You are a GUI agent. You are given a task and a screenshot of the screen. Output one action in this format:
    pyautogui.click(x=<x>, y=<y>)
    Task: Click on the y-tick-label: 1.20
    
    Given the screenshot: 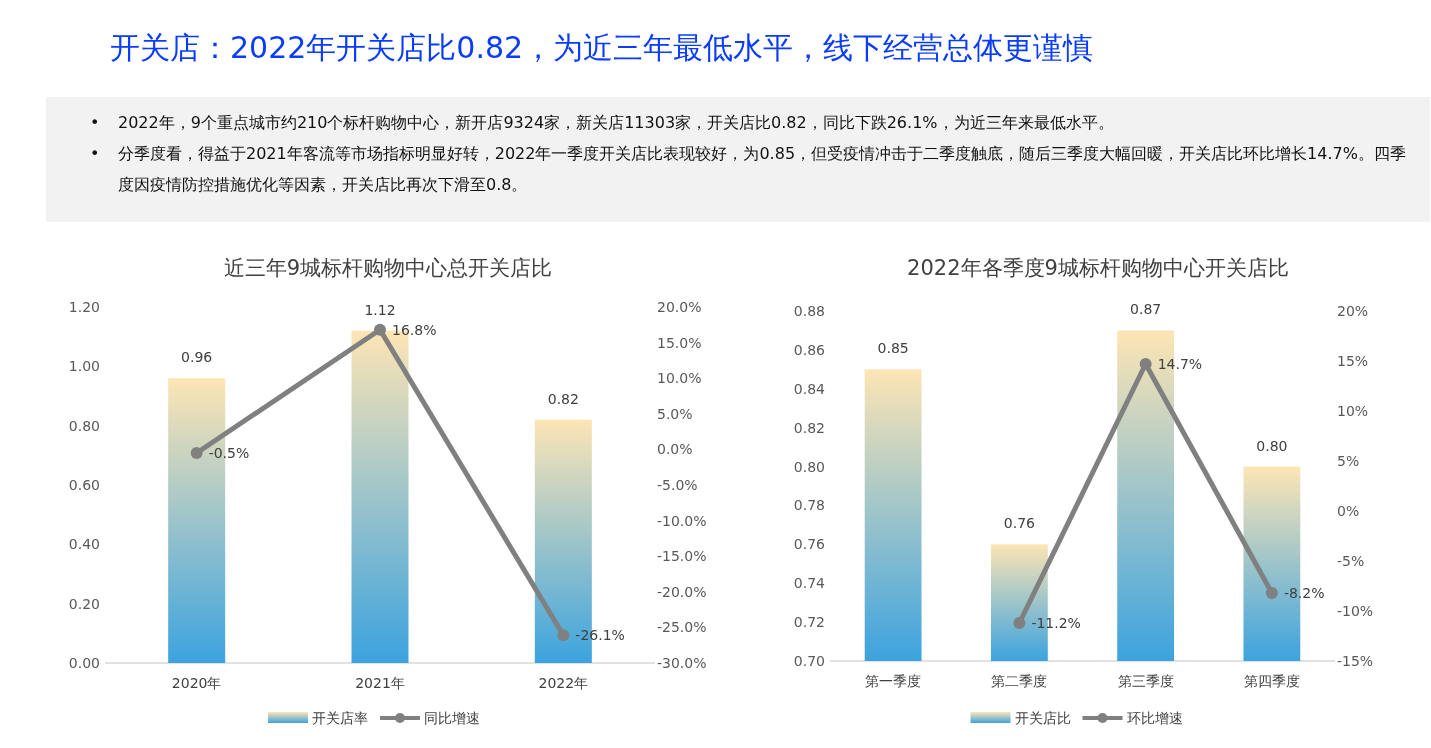 What is the action you would take?
    pyautogui.click(x=84, y=307)
    